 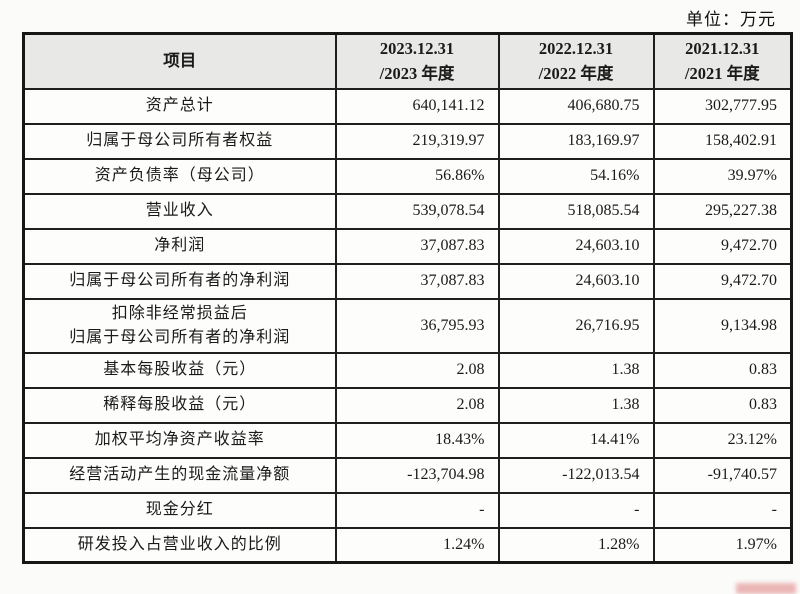 I want to click on table-row: 资产负债率（母公司） 56.86% 54.16% 39.97%, so click(x=407, y=176).